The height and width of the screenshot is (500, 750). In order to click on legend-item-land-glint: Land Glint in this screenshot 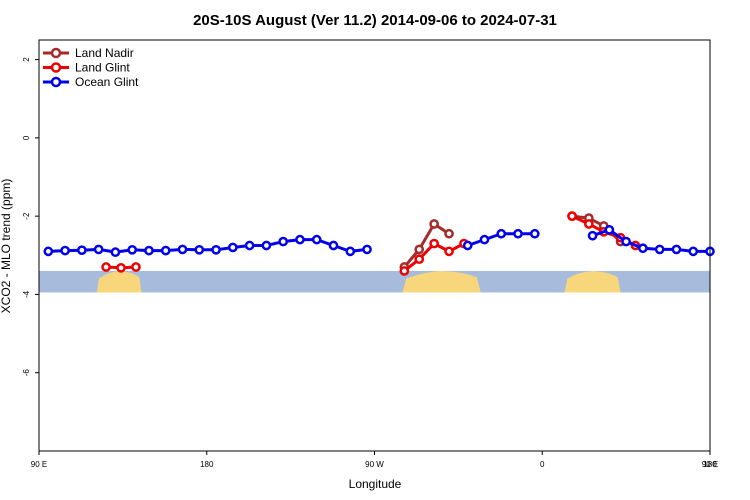, I will do `click(86, 68)`.